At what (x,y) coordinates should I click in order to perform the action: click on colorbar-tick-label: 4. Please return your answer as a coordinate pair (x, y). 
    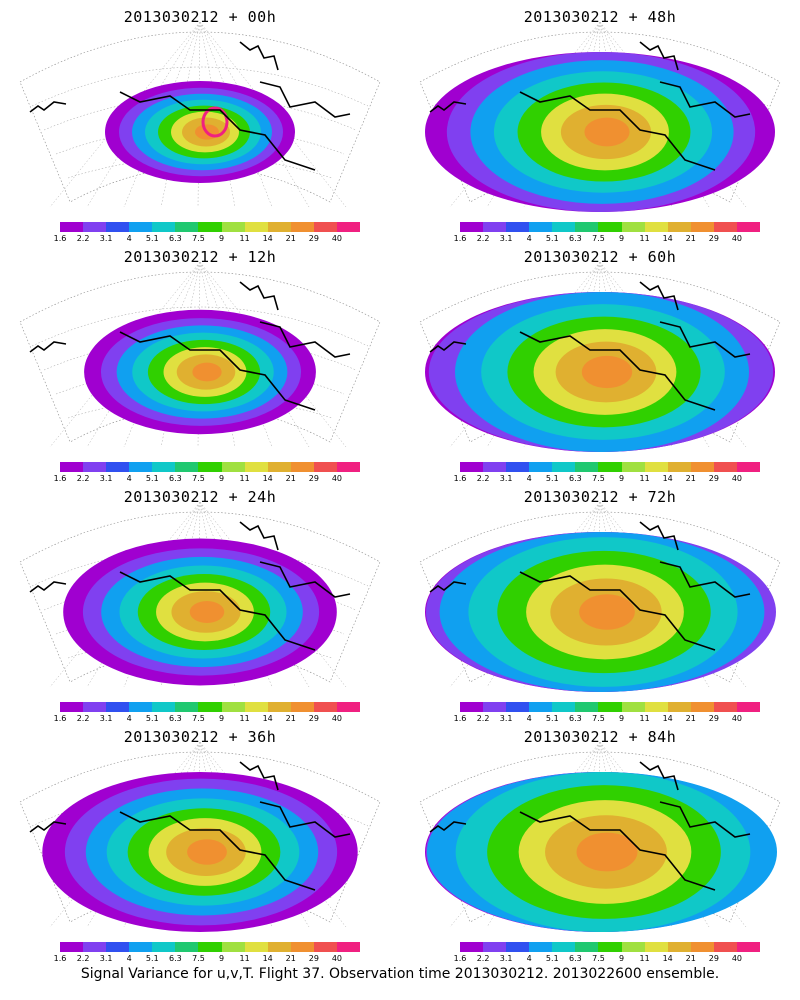
    Looking at the image, I should click on (529, 718).